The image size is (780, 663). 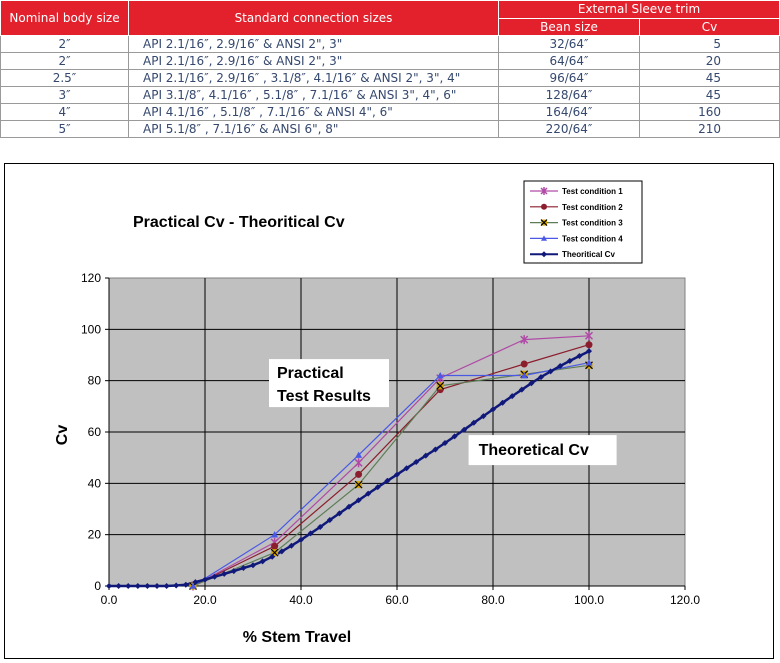 I want to click on legend-label: Test condition 1, so click(x=592, y=191).